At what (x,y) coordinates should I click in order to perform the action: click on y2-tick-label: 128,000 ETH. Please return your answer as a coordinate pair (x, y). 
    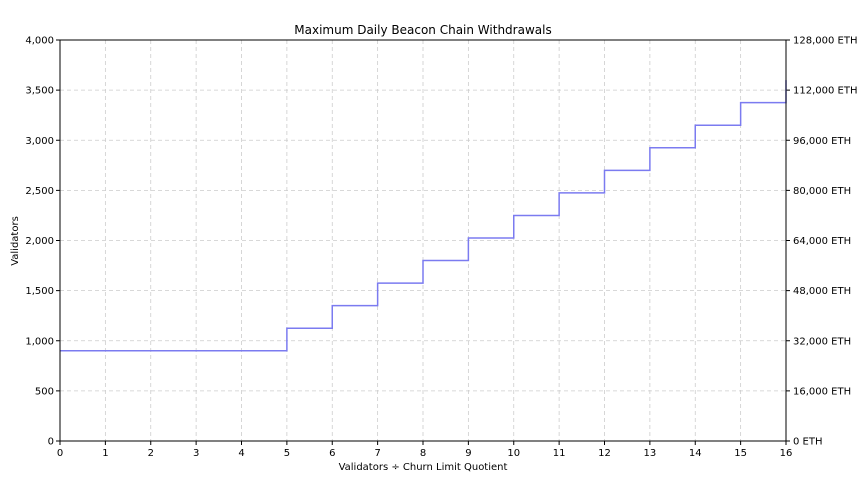
    Looking at the image, I should click on (825, 41).